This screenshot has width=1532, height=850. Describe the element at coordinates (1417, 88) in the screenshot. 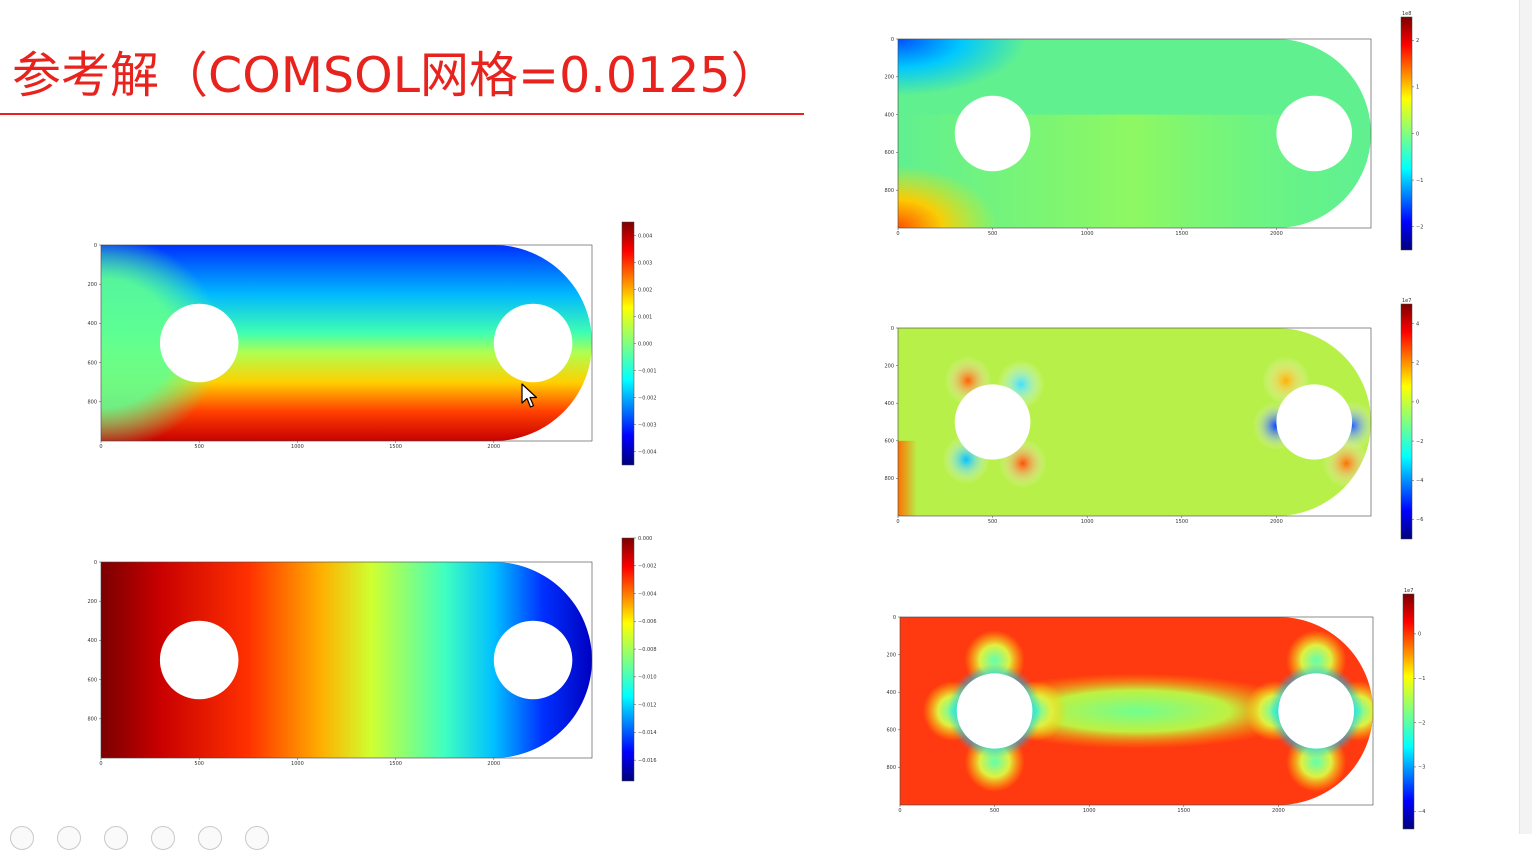

I see `colorbar-tick-label: 1` at that location.